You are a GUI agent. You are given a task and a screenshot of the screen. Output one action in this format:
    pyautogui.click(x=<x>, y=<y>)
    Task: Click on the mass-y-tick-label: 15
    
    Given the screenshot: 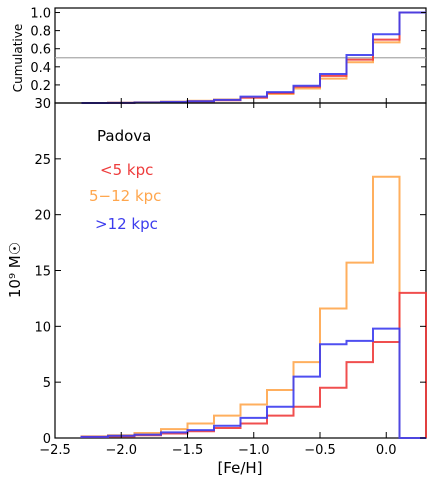 What is the action you would take?
    pyautogui.click(x=42, y=272)
    